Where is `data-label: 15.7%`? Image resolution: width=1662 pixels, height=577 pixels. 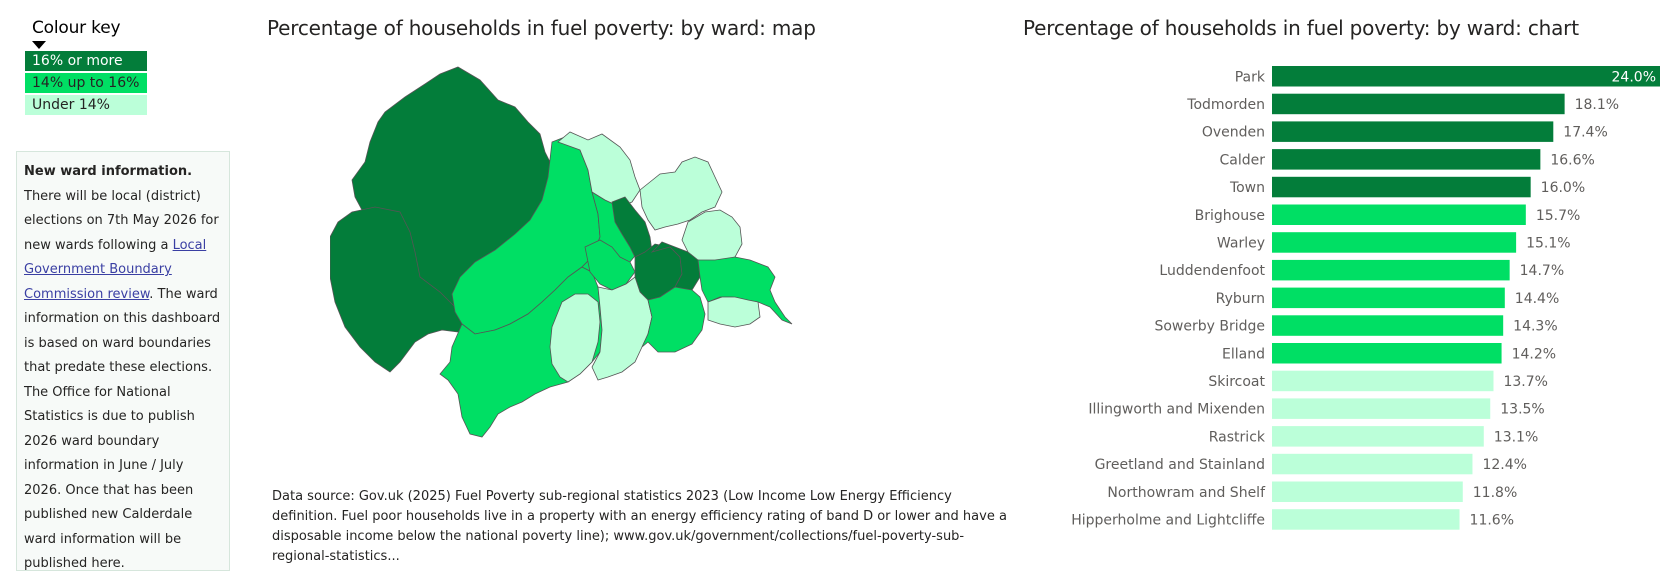
data-label: 15.7% is located at coordinates (1558, 216).